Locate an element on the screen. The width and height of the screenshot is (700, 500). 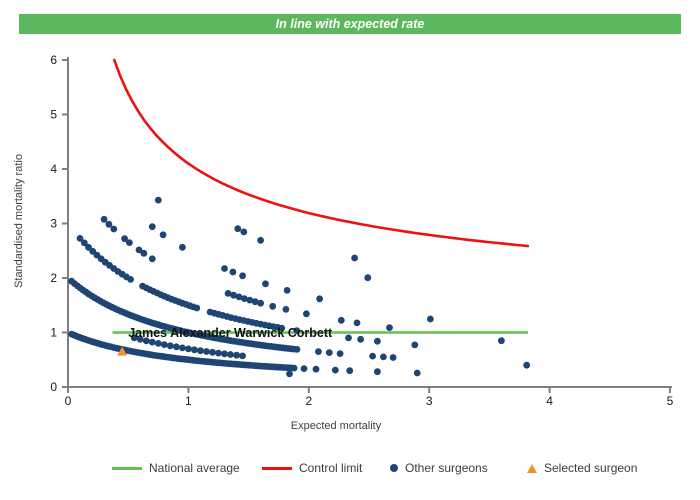
legend-item-other-surgeons: Other surgeons is located at coordinates (439, 468).